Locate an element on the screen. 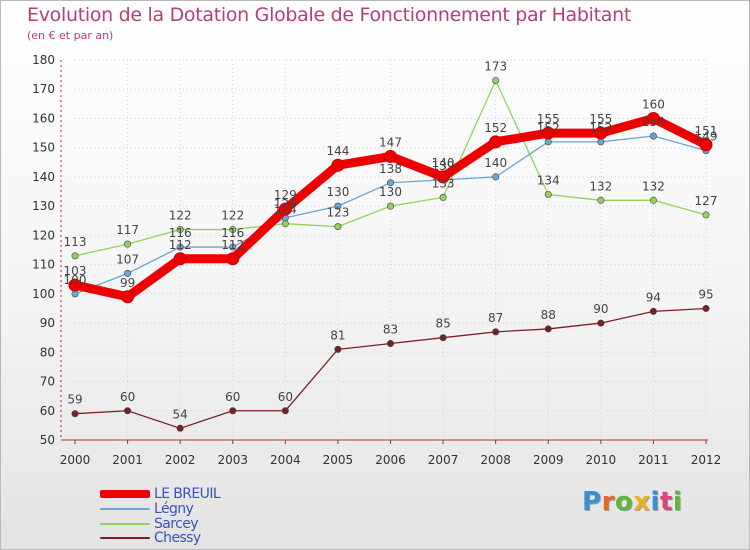 The height and width of the screenshot is (550, 750). data-label: 59 is located at coordinates (74, 400).